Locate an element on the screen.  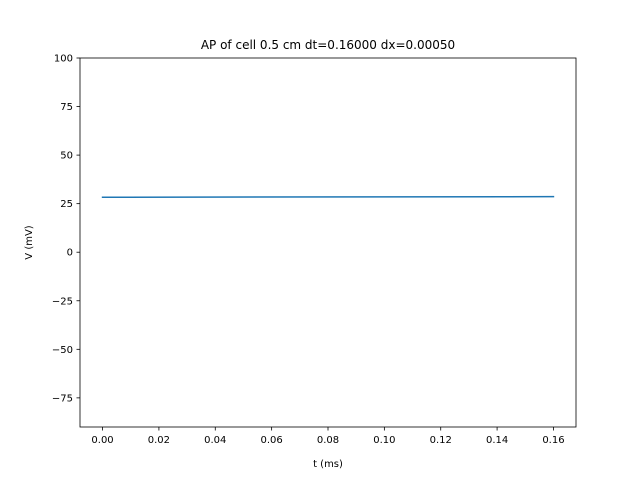
y-axis-label: V (mV) is located at coordinates (29, 242).